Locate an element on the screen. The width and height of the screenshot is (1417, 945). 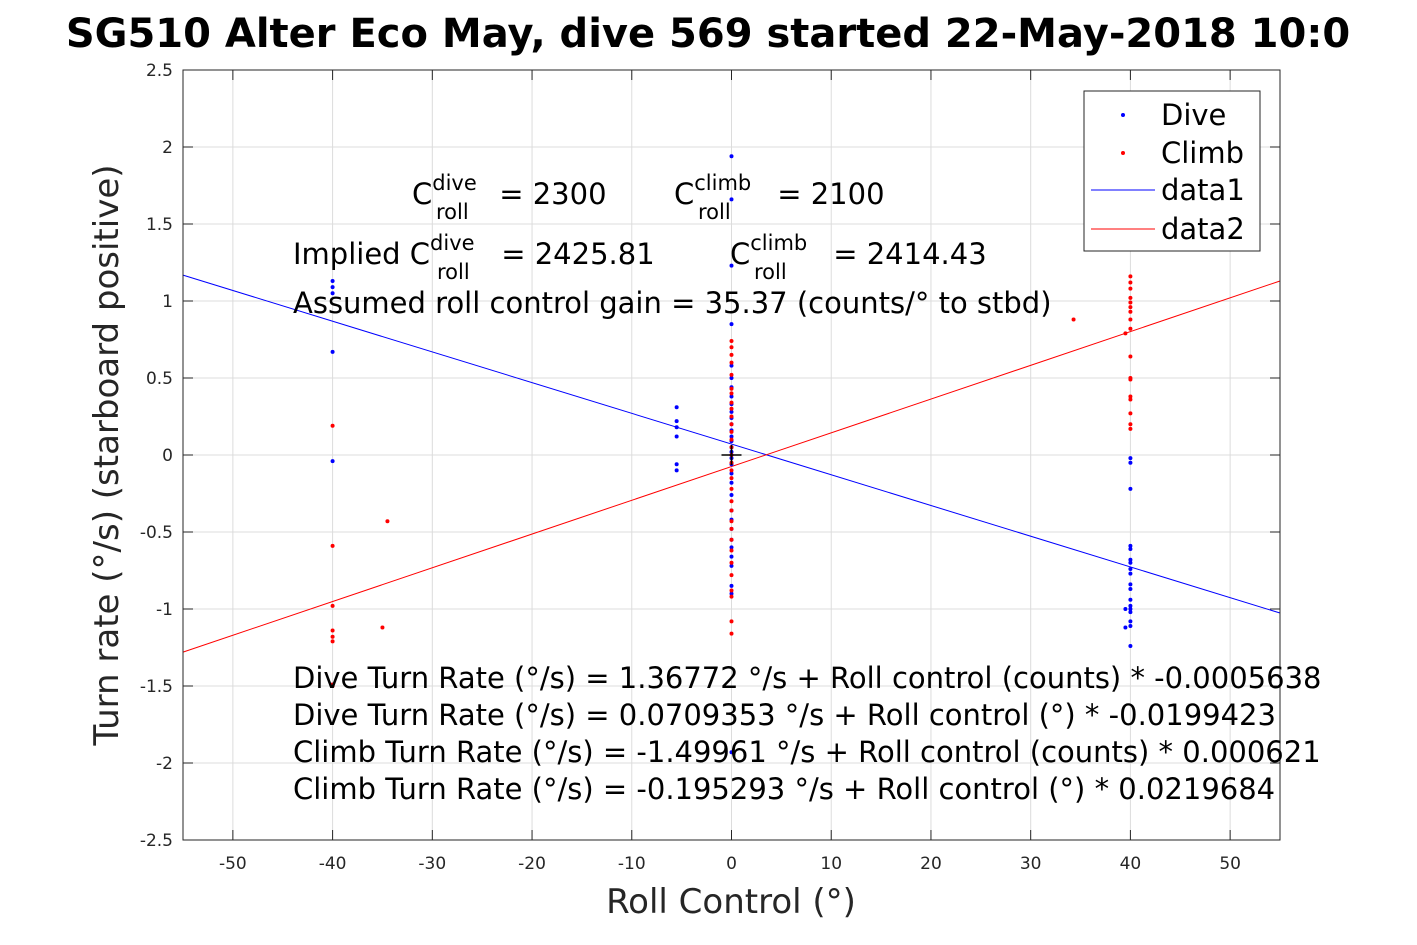
c-roll-dive-sub: roll is located at coordinates (452, 212).